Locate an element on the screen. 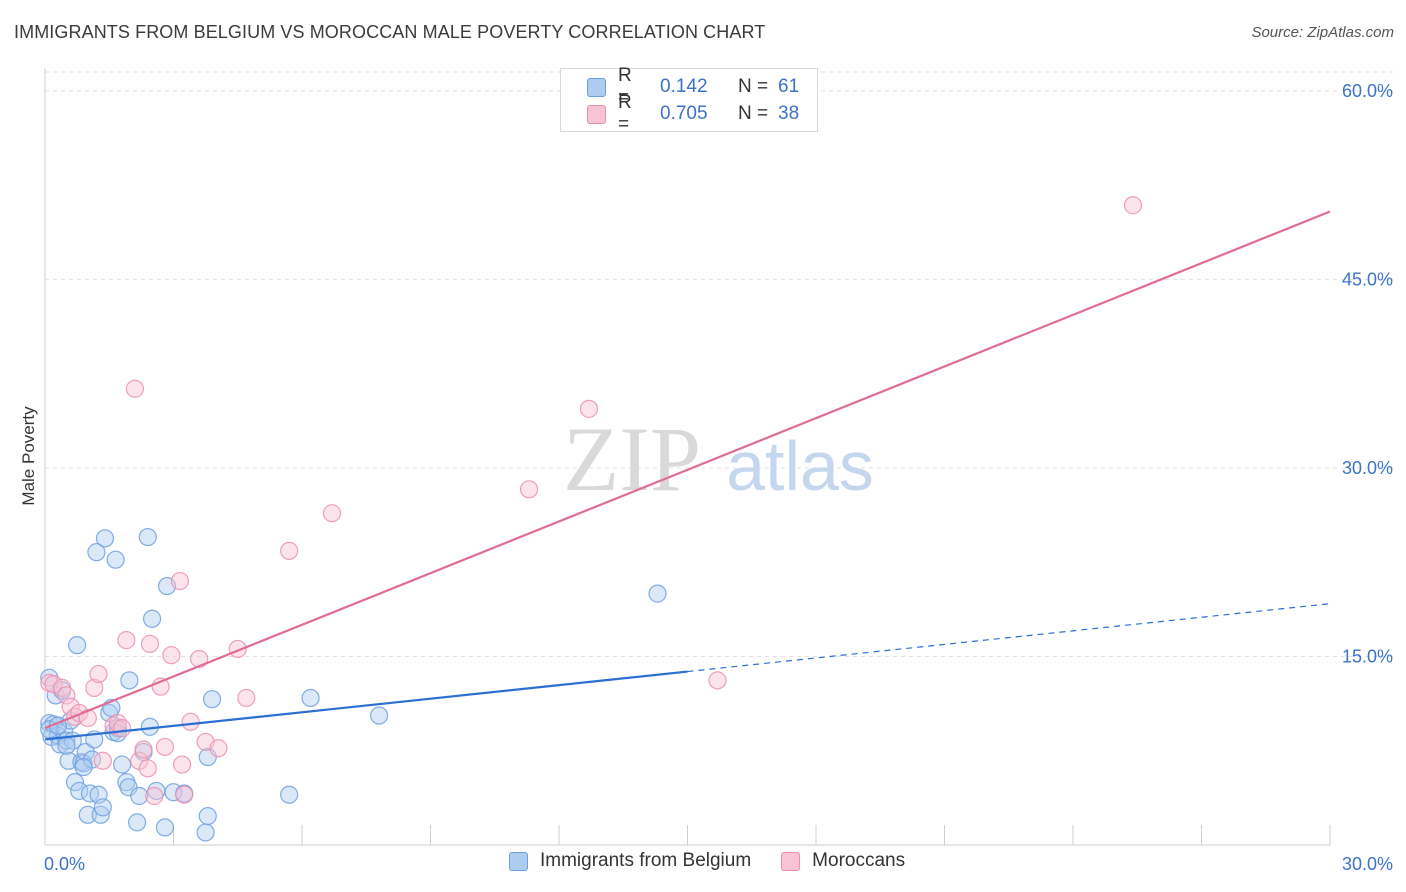  watermark-atlas: atlas is located at coordinates (800, 466).